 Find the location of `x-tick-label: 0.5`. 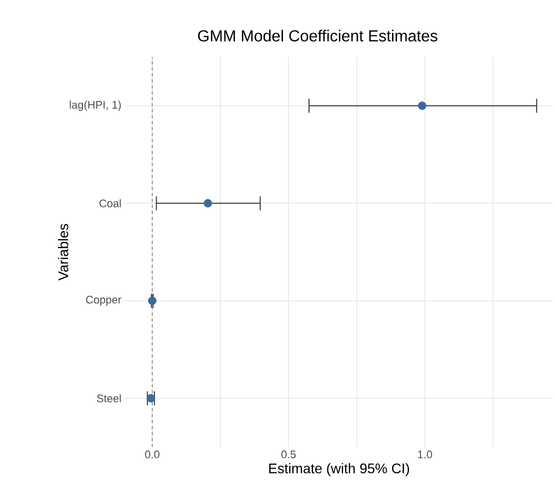

x-tick-label: 0.5 is located at coordinates (288, 454).